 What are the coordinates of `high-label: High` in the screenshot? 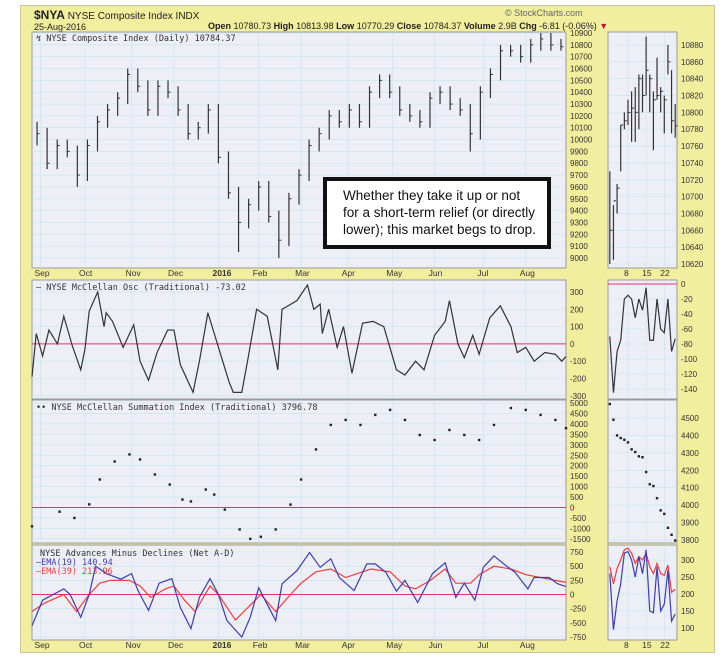 It's located at (283, 26).